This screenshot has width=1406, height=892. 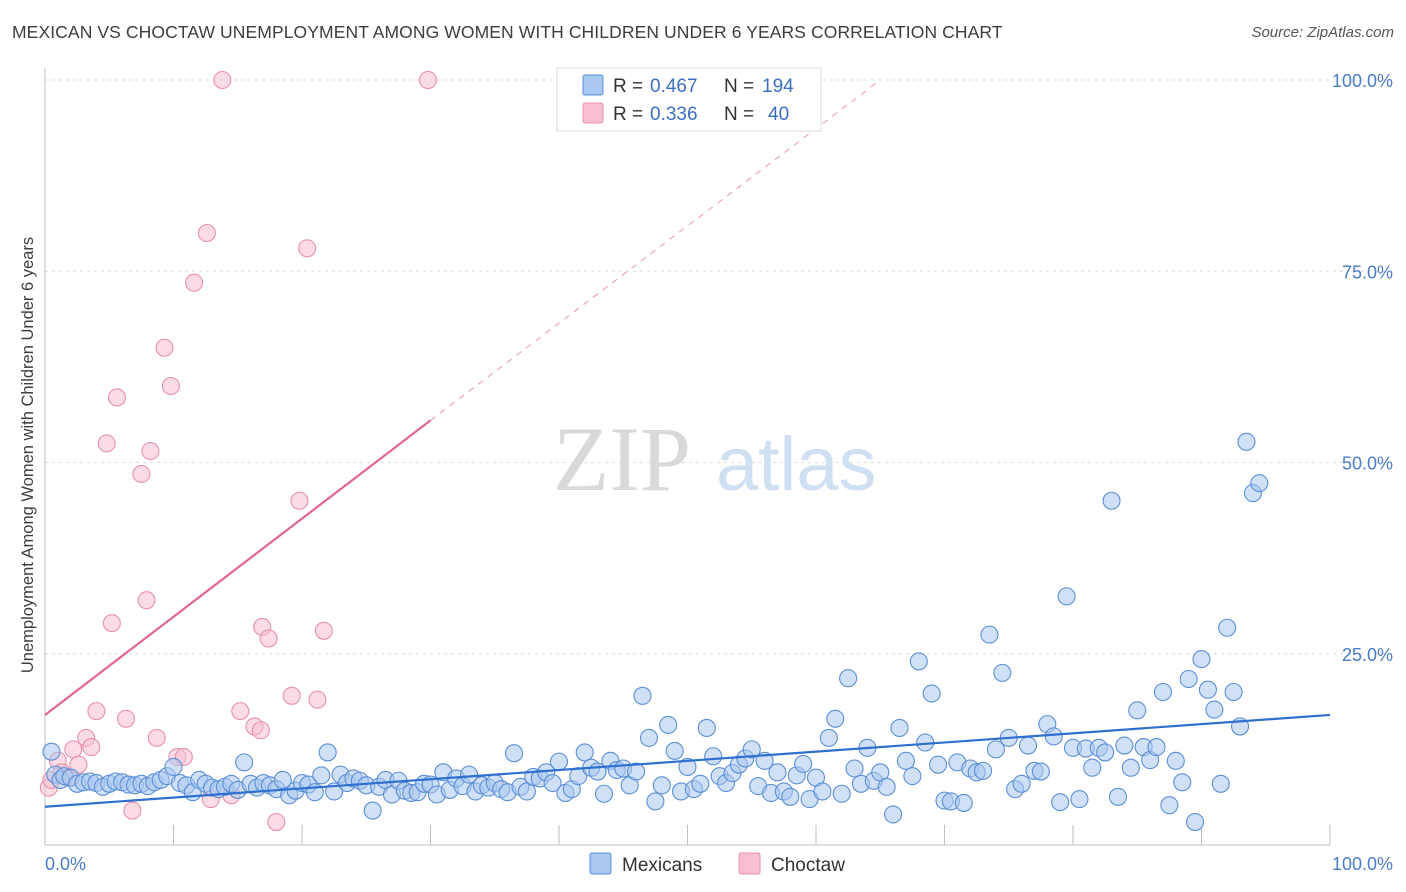 What do you see at coordinates (600, 863) in the screenshot?
I see `bottom-legend-swatch-mexicans` at bounding box center [600, 863].